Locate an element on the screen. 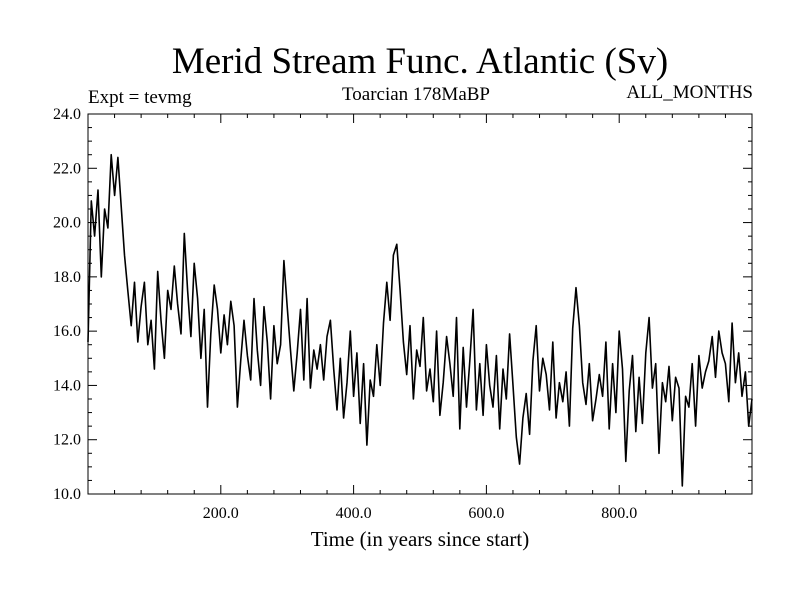 The width and height of the screenshot is (800, 600). x-tick-label: 200.0 is located at coordinates (221, 513).